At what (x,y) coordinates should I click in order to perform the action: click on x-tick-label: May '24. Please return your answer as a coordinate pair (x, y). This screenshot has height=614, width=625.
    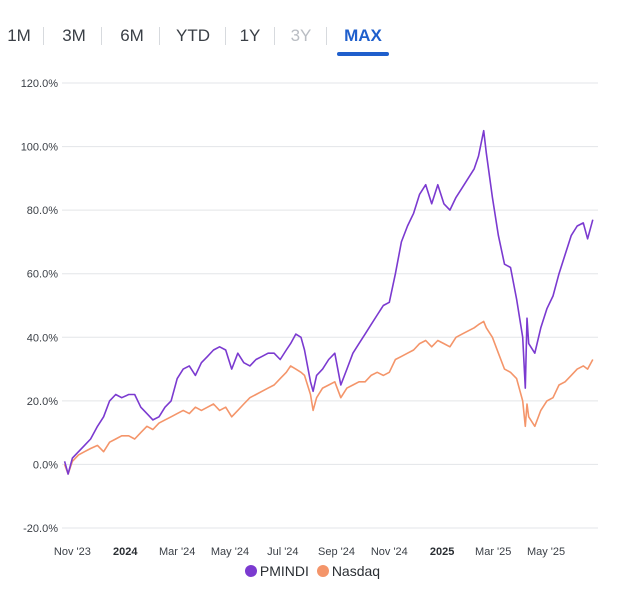
    Looking at the image, I should click on (230, 552).